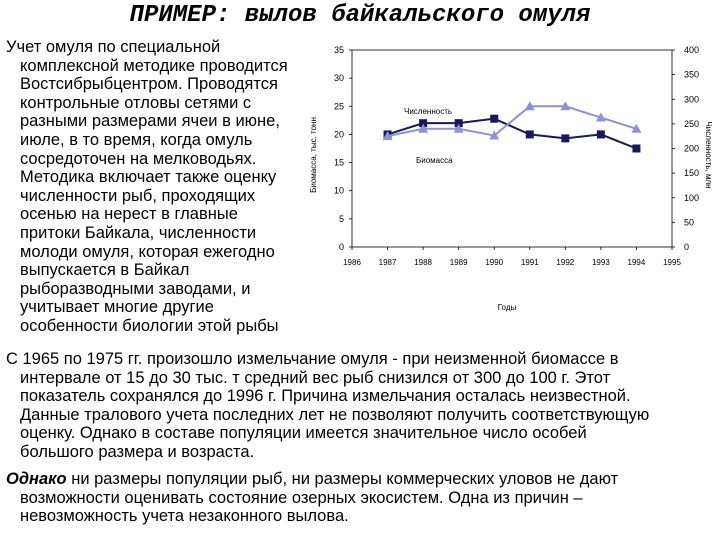 The height and width of the screenshot is (540, 720). What do you see at coordinates (423, 262) in the screenshot?
I see `x-tick-label: 1988` at bounding box center [423, 262].